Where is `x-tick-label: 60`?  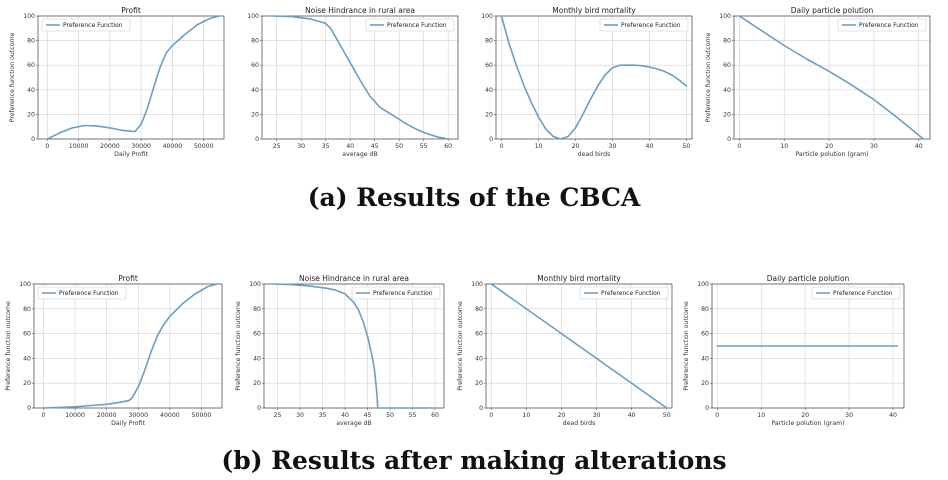 x-tick-label: 60 is located at coordinates (448, 146).